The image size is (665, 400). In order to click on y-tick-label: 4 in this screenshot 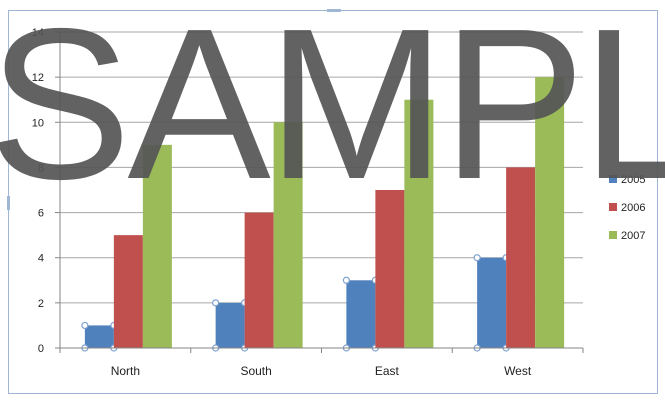, I will do `click(41, 259)`.